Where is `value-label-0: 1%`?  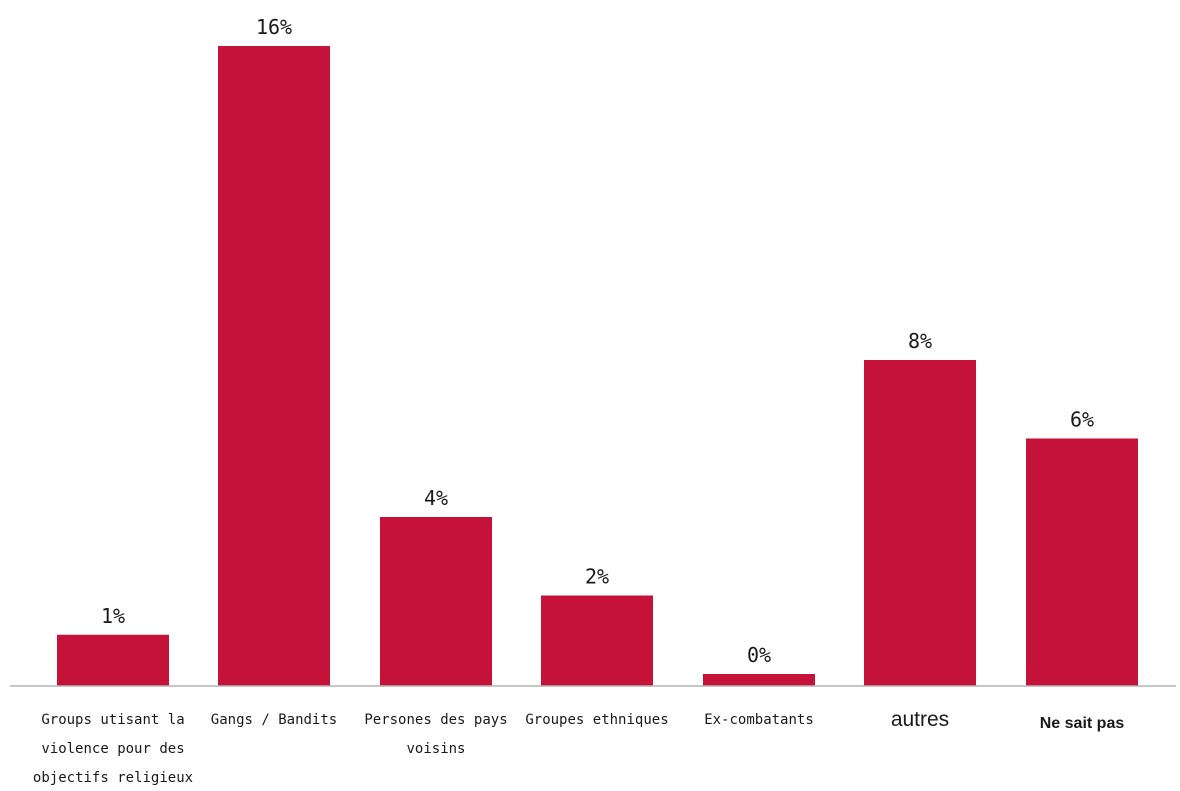 value-label-0: 1% is located at coordinates (113, 616).